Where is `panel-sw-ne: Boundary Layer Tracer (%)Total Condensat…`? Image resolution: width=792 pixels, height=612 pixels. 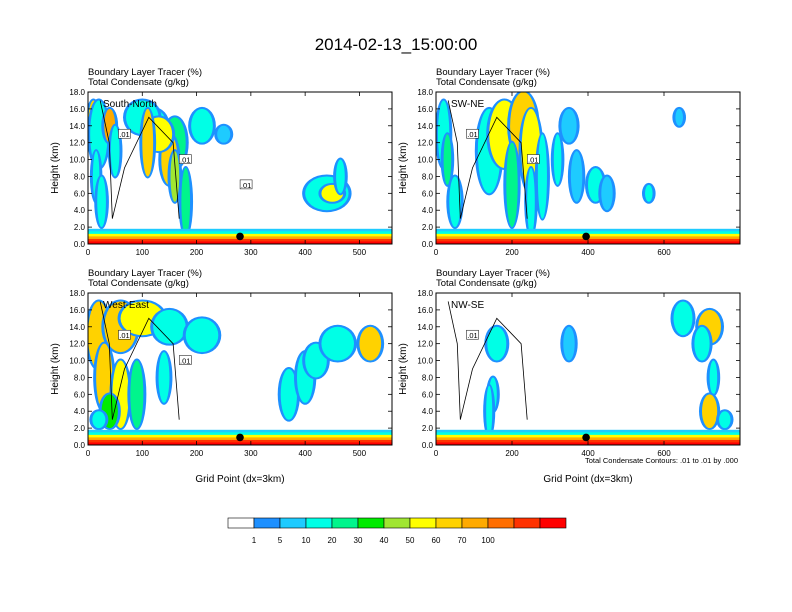
panel-sw-ne: Boundary Layer Tracer (%)Total Condensat… is located at coordinates (569, 162).